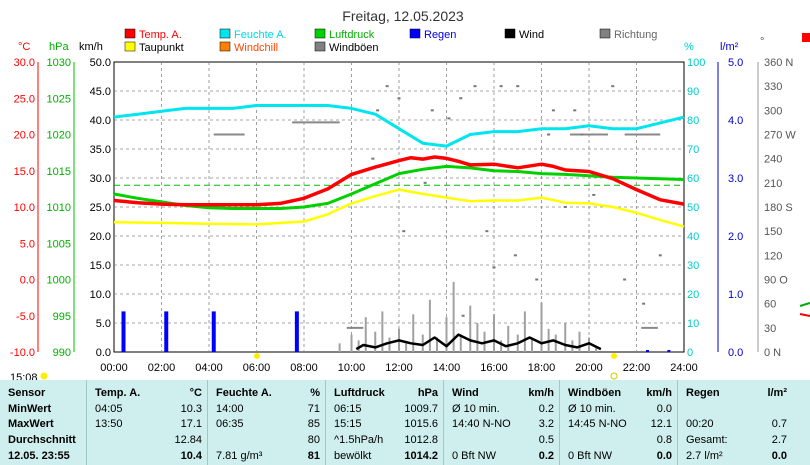 This screenshot has width=810, height=465. What do you see at coordinates (690, 353) in the screenshot?
I see `humidity-tick-label: 0` at bounding box center [690, 353].